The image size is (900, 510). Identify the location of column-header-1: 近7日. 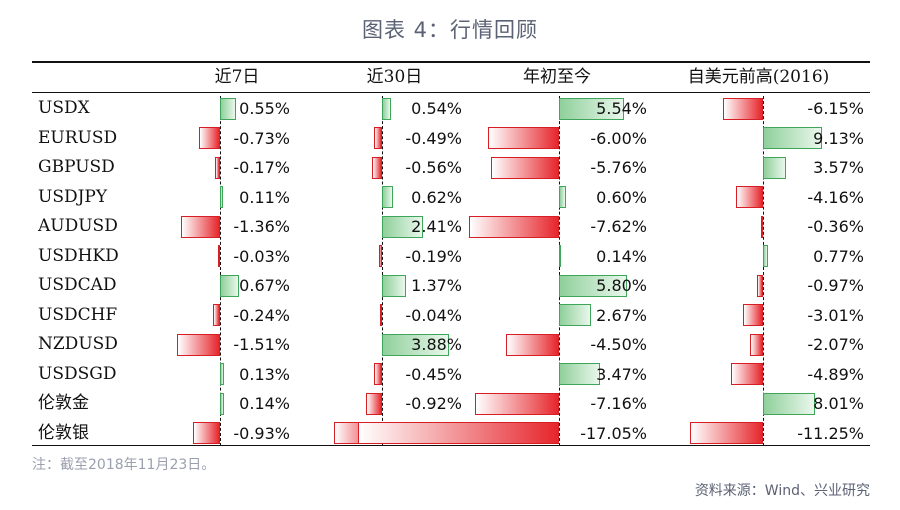
(237, 77).